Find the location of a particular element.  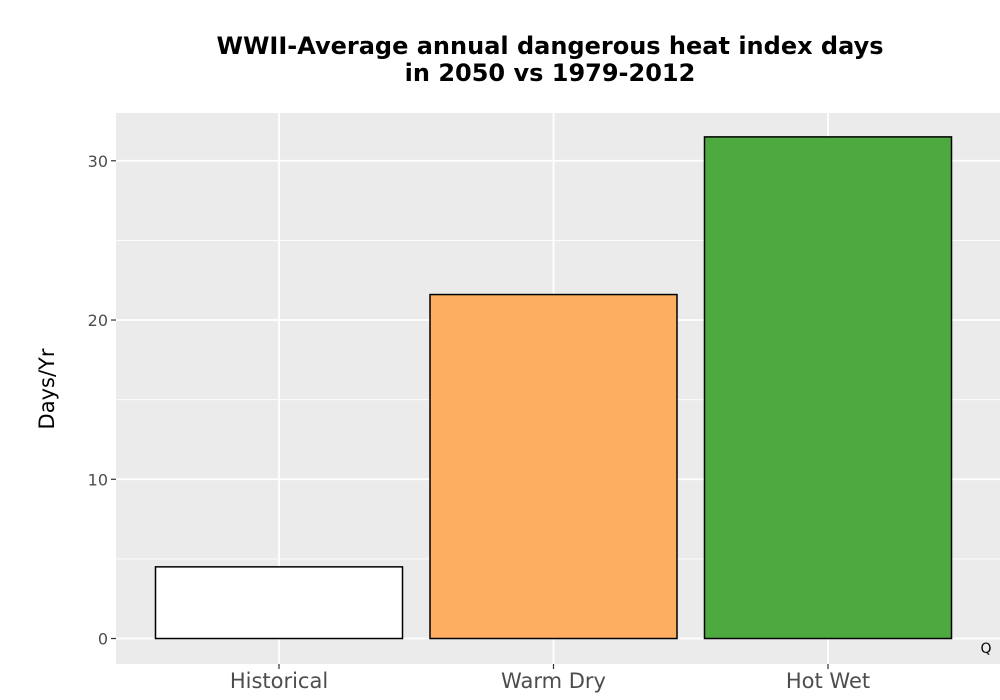

x-axis: Historical Warm Dry Hot Wet is located at coordinates (550, 678).